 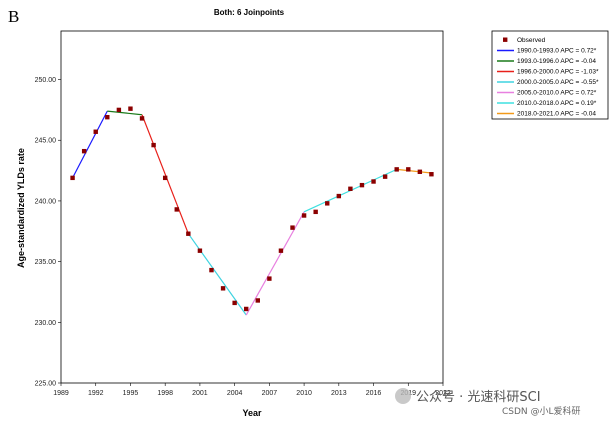 I want to click on legend-label-5: 2005.0-2010.0 APC = 0.72*, so click(x=557, y=93).